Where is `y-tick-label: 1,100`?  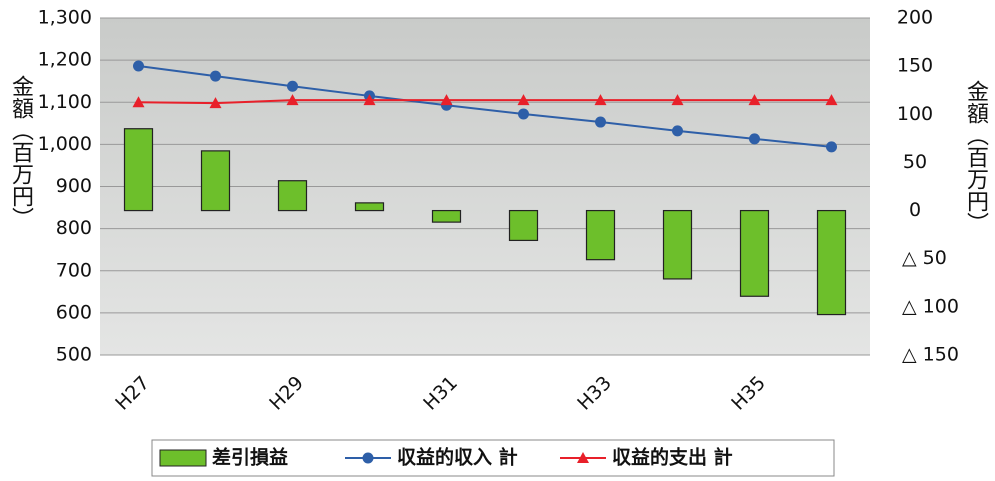 y-tick-label: 1,100 is located at coordinates (65, 102).